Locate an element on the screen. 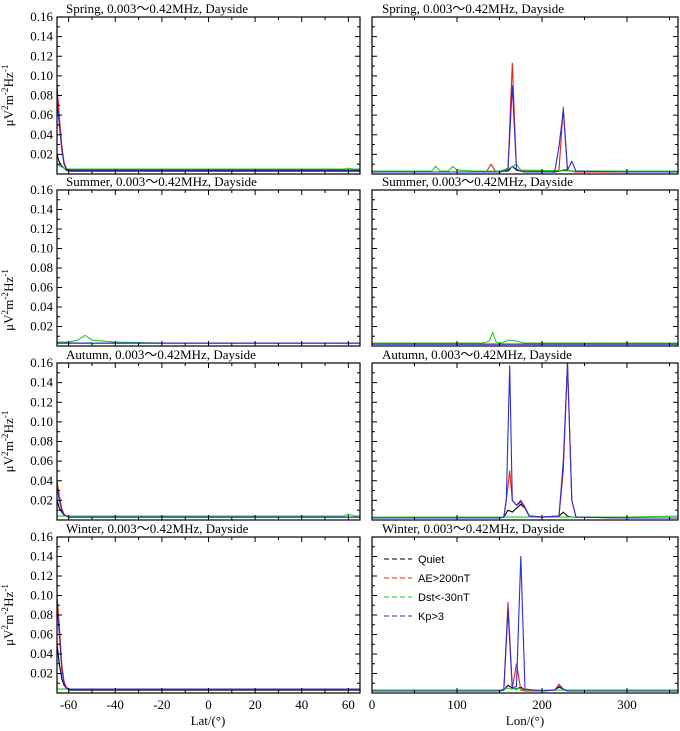 The height and width of the screenshot is (731, 680). panel-4: Summer, 0.003～0.42MHz, Dayside is located at coordinates (525, 260).